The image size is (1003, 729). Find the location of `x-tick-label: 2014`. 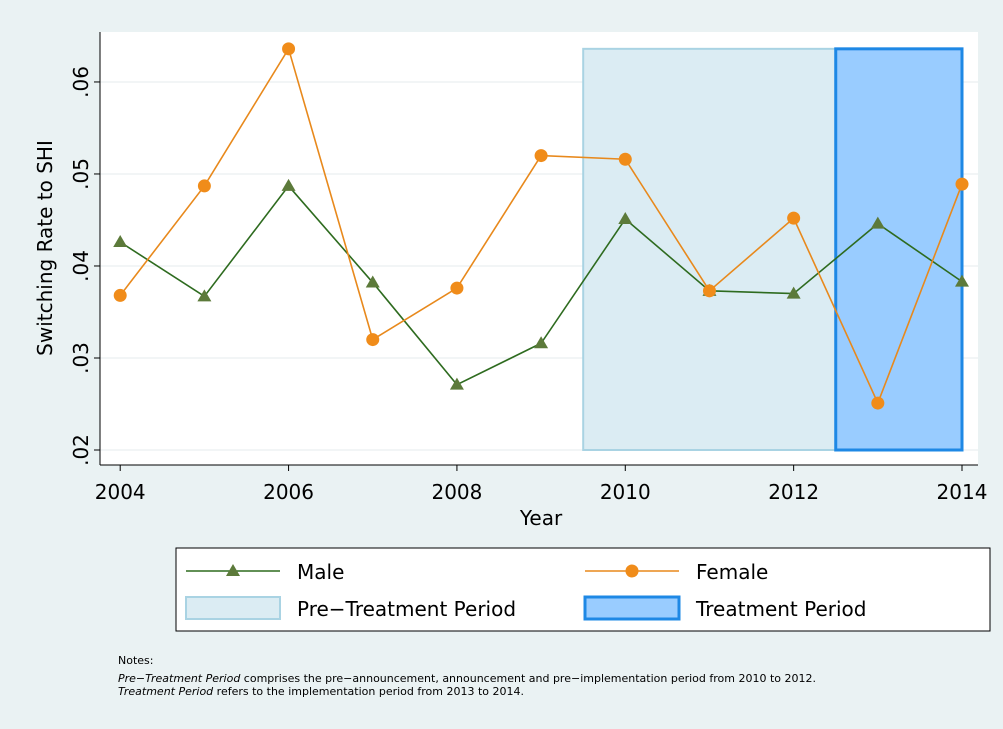

x-tick-label: 2014 is located at coordinates (962, 492).